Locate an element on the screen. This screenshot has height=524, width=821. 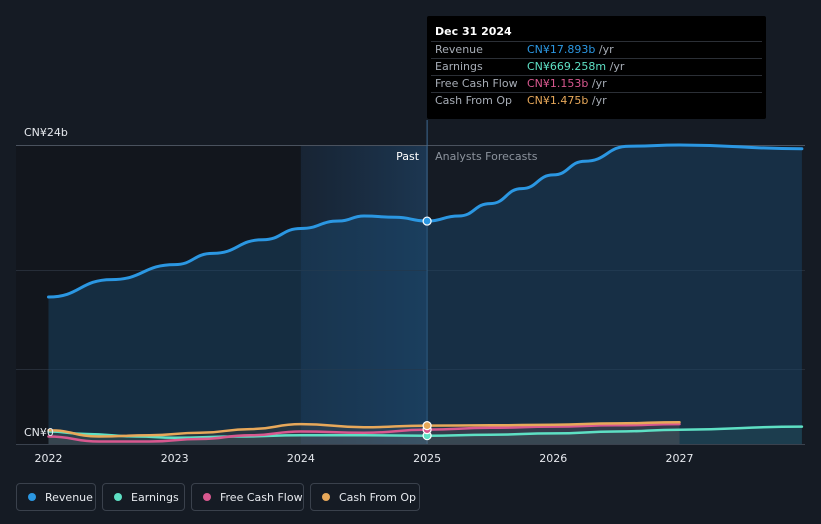
tooltip-value: CN¥17.893b is located at coordinates (561, 49).